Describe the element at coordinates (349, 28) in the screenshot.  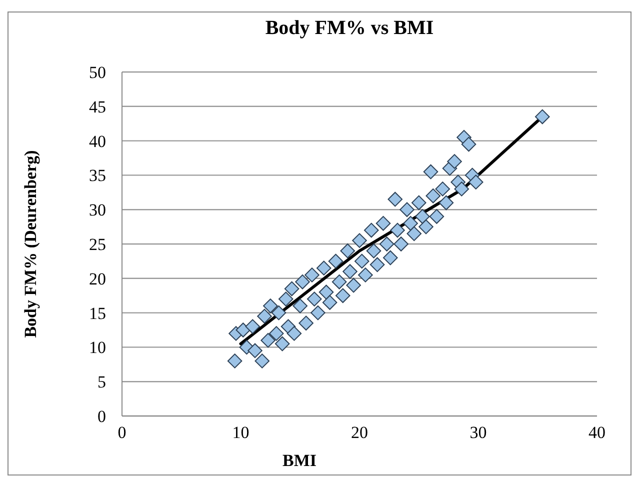
I see `chart-title: Body FM% vs BMI` at that location.